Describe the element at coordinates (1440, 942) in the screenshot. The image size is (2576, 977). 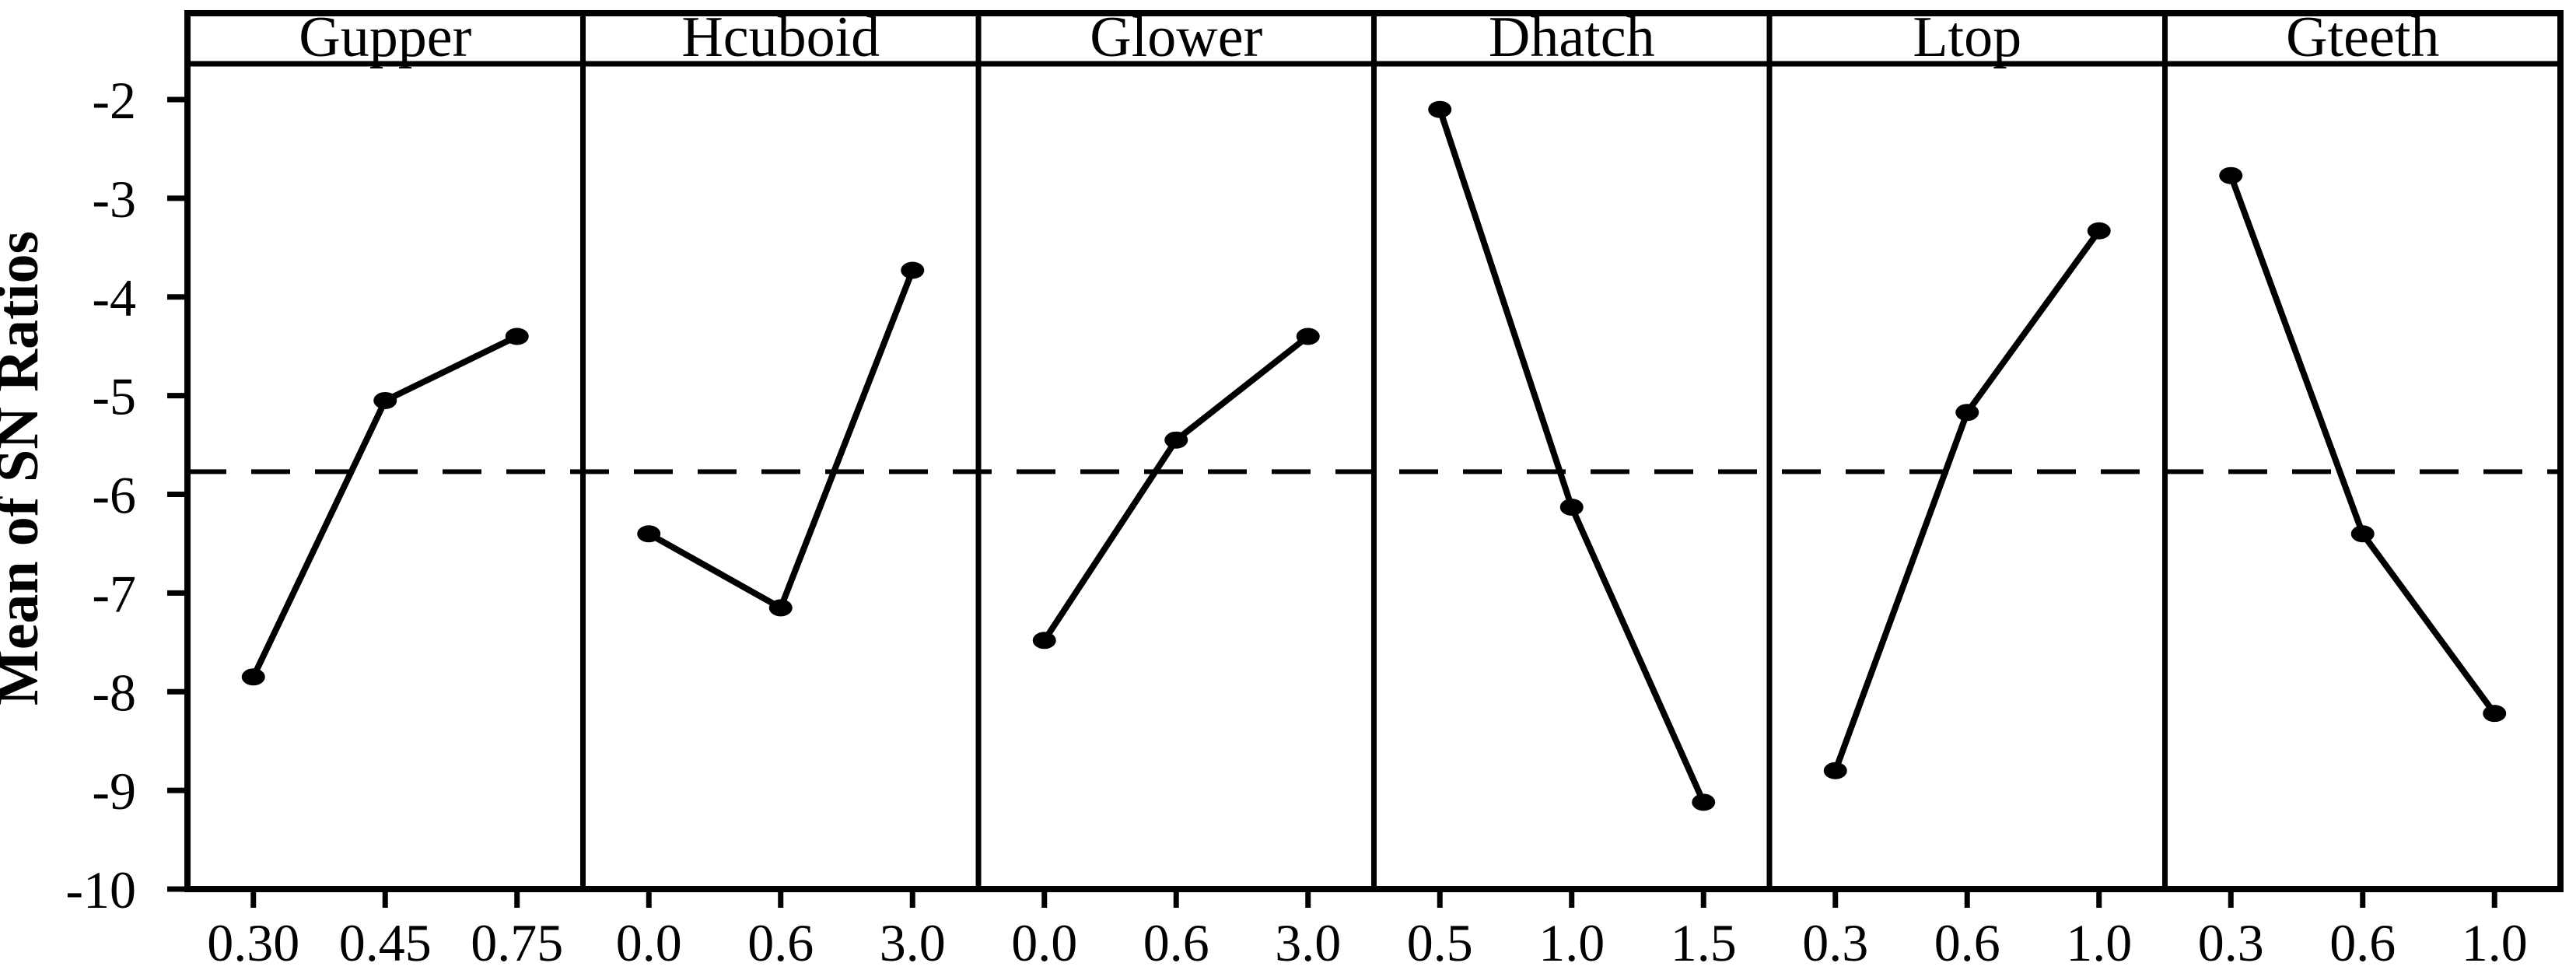
I see `x-tick-label: 0.5` at that location.